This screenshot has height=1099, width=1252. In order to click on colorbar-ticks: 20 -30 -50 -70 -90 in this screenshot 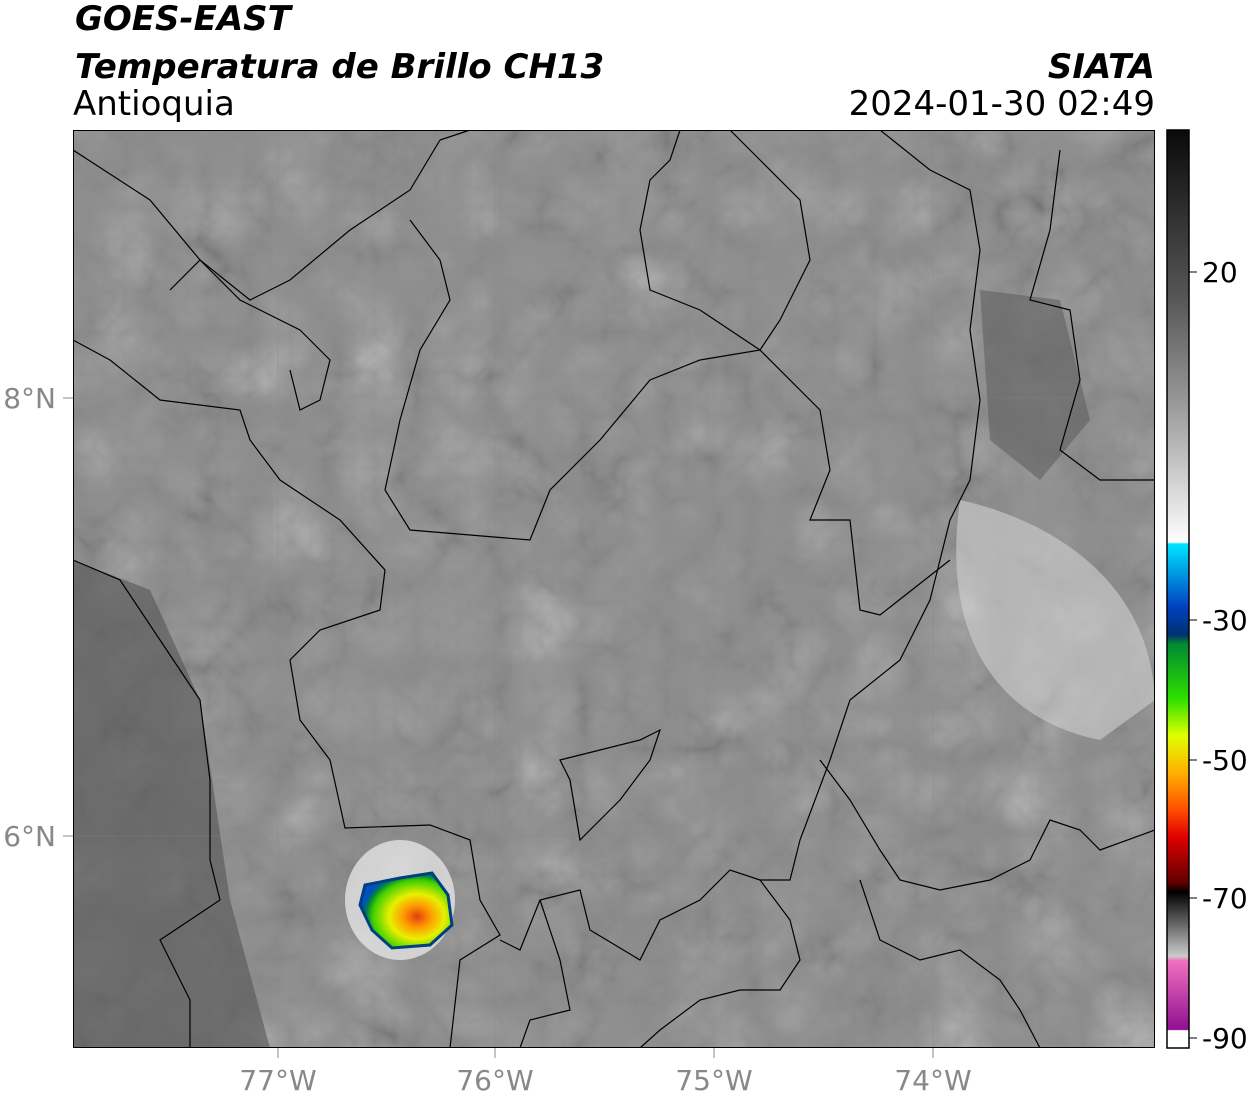, I will do `click(1218, 655)`.